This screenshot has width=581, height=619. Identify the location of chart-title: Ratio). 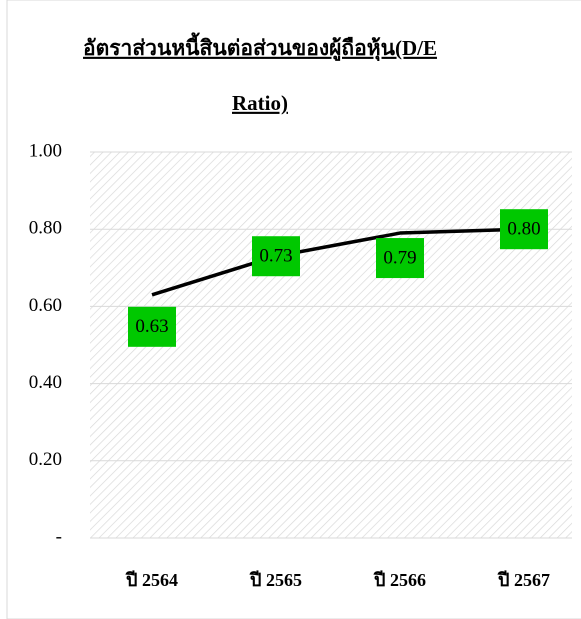
(260, 103).